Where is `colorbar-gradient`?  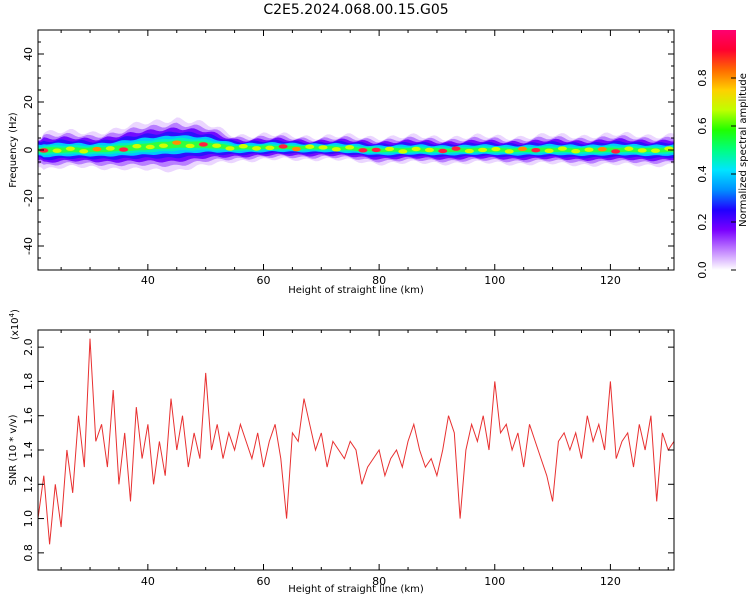
colorbar-gradient is located at coordinates (724, 150).